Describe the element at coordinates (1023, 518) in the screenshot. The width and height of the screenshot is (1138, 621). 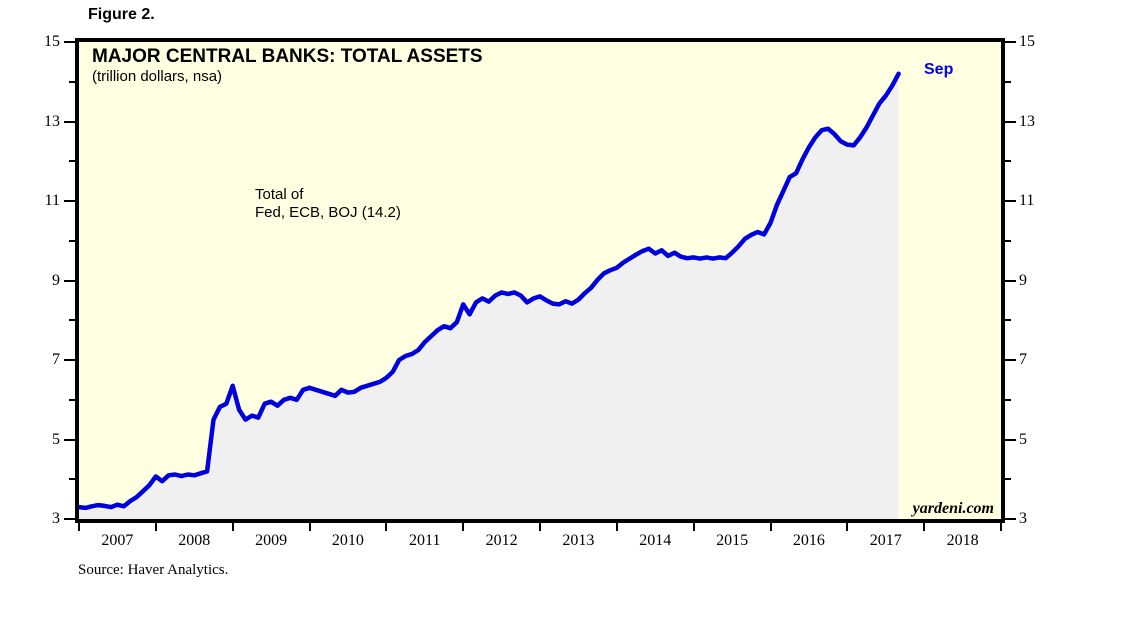
I see `y-axis-label-right: 3` at that location.